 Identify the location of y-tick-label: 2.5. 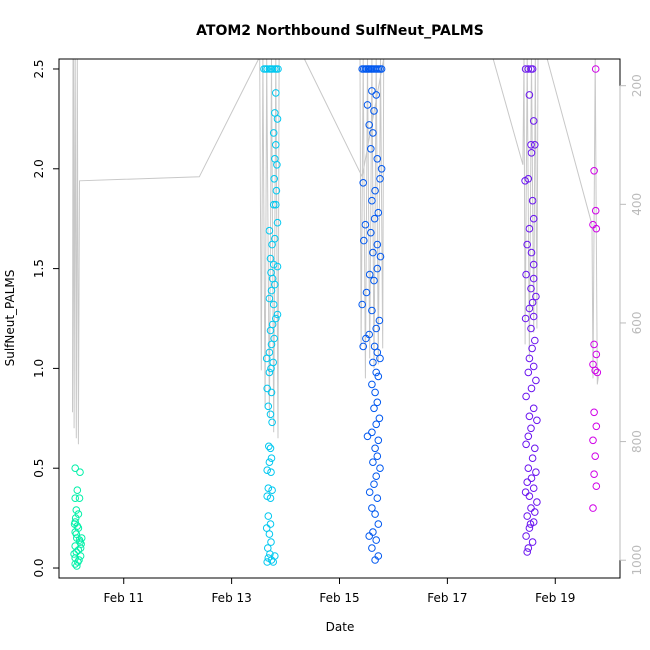
(39, 68).